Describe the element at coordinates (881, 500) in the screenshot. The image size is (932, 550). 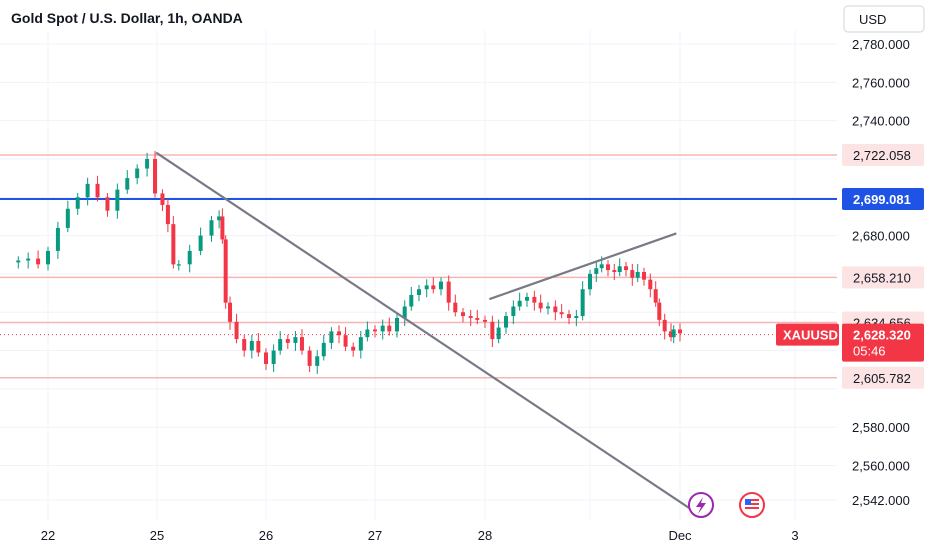
I see `y-tick-label: 2,542.000` at that location.